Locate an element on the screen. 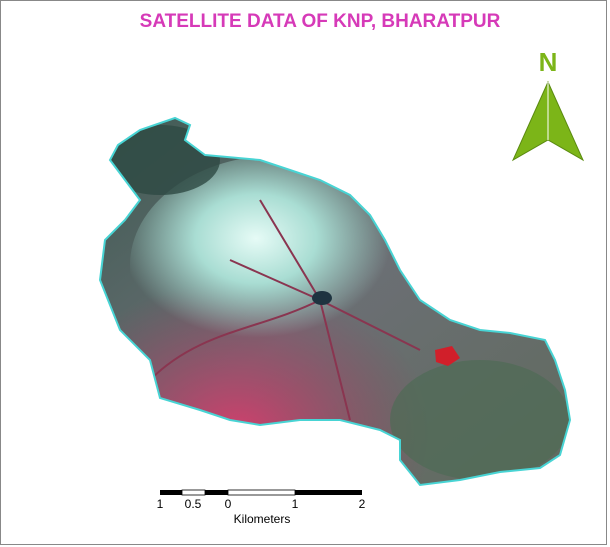  scale-unit: Kilometers is located at coordinates (262, 519).